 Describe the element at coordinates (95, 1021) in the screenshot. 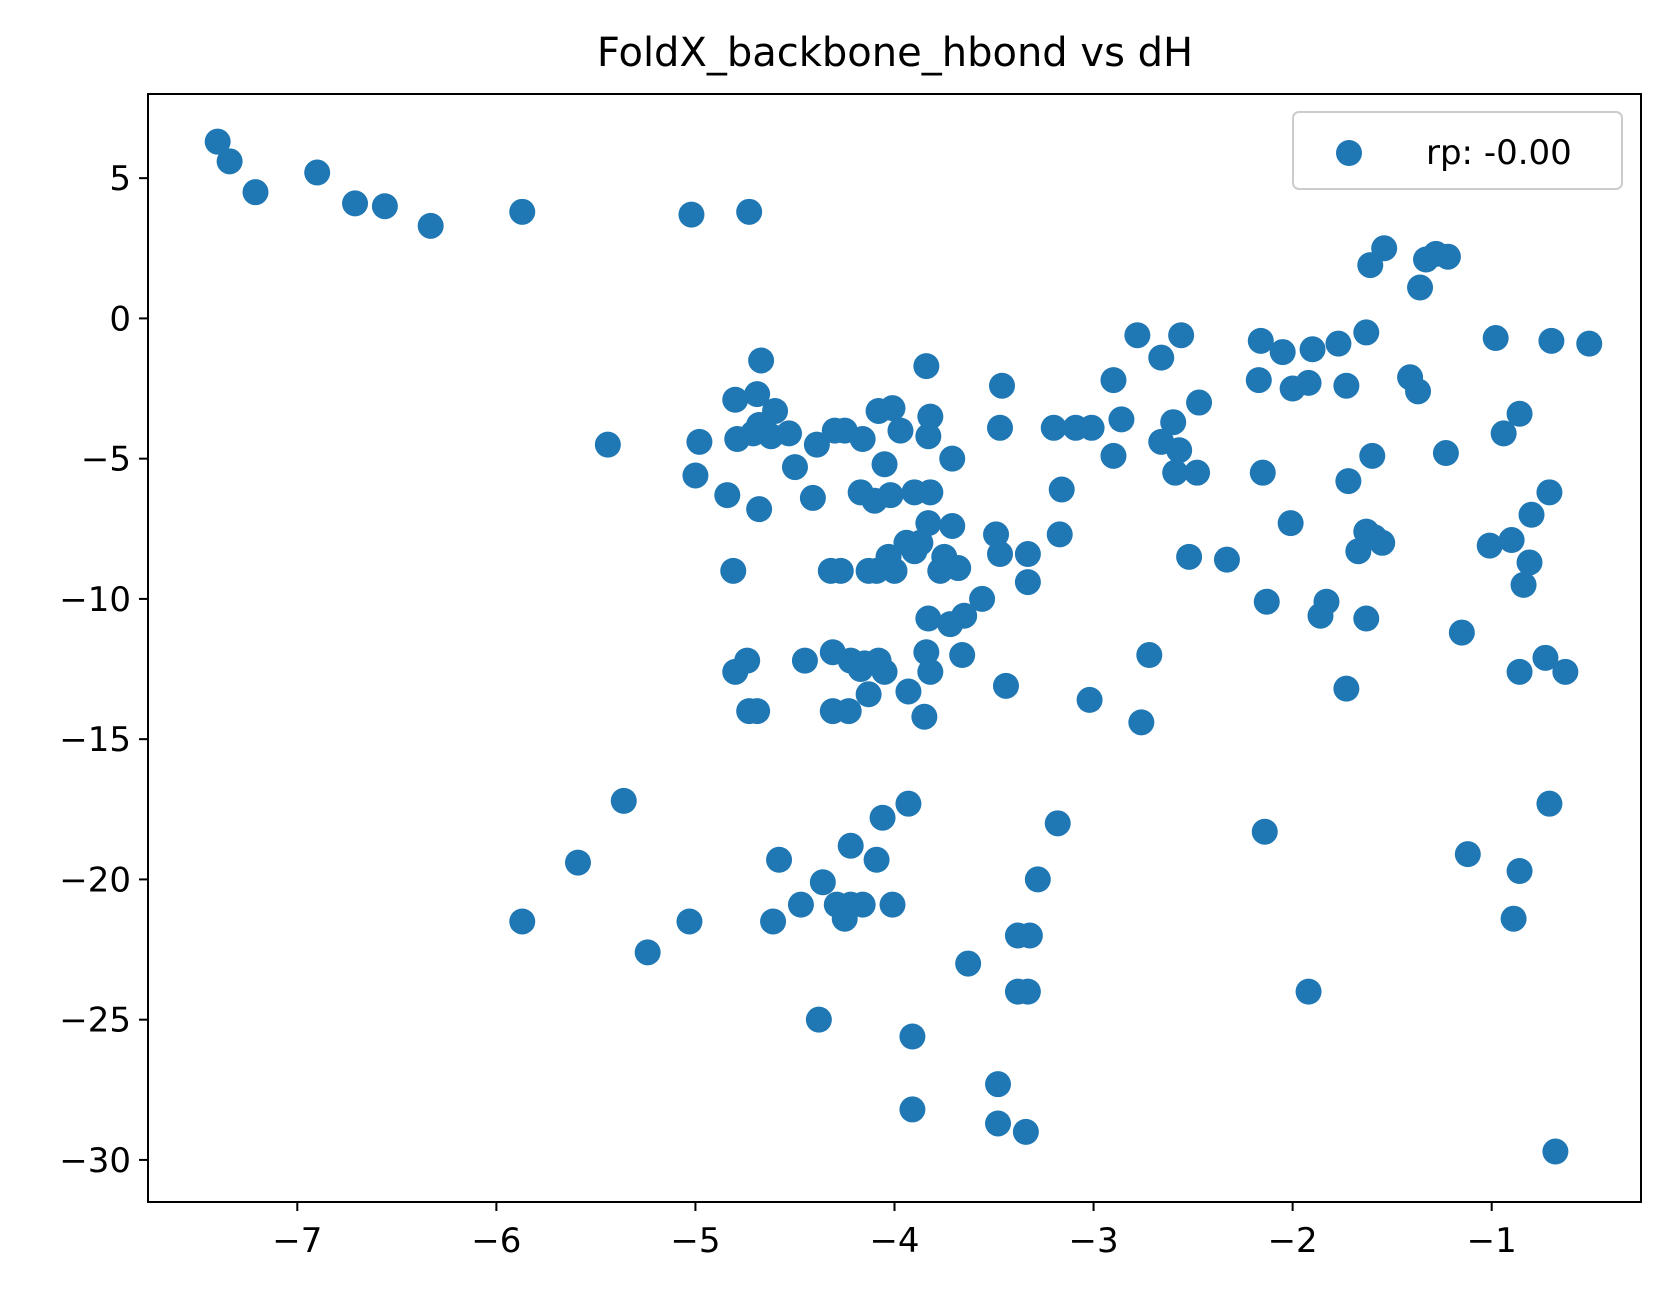

I see `y-tick-label: −25` at that location.